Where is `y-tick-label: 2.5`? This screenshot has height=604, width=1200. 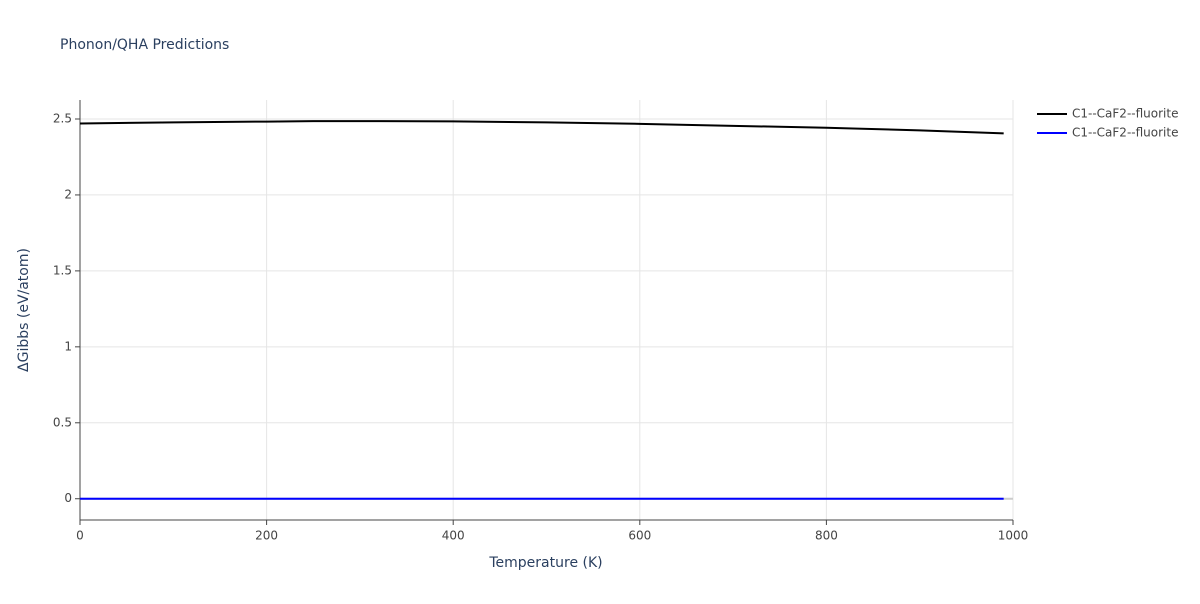
y-tick-label: 2.5 is located at coordinates (62, 118).